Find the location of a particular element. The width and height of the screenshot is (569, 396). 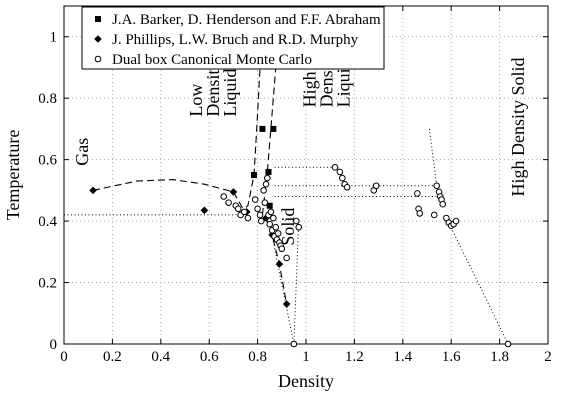

phase-label: Low is located at coordinates (196, 100).